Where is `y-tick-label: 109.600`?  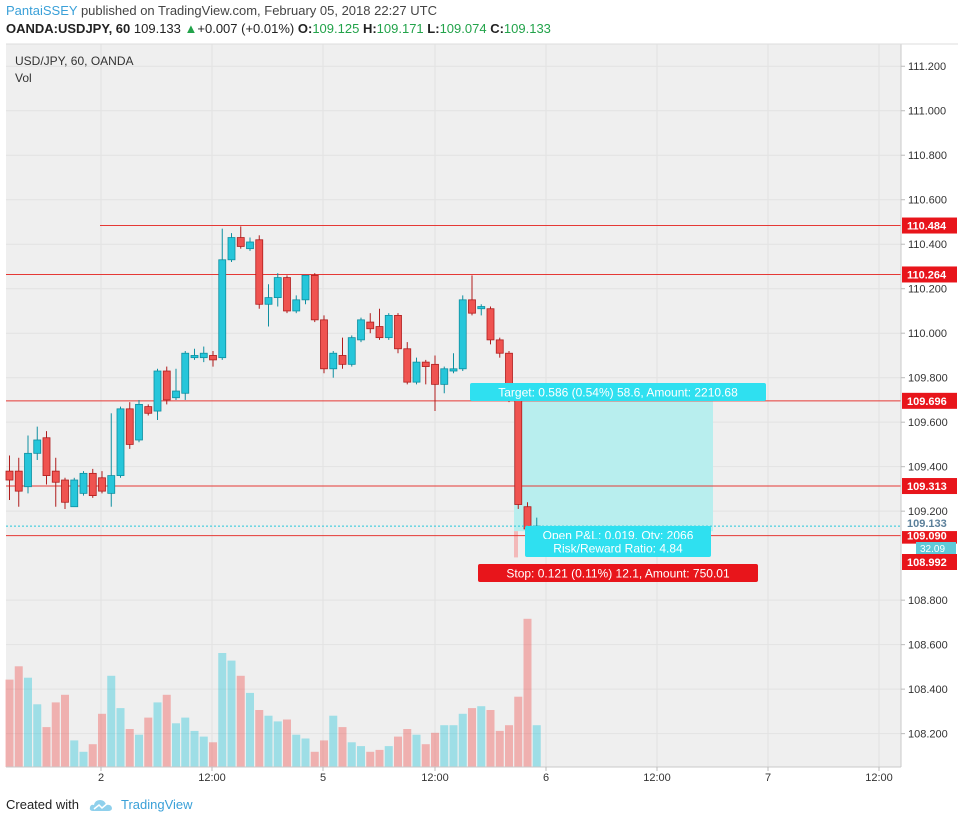 y-tick-label: 109.600 is located at coordinates (928, 423).